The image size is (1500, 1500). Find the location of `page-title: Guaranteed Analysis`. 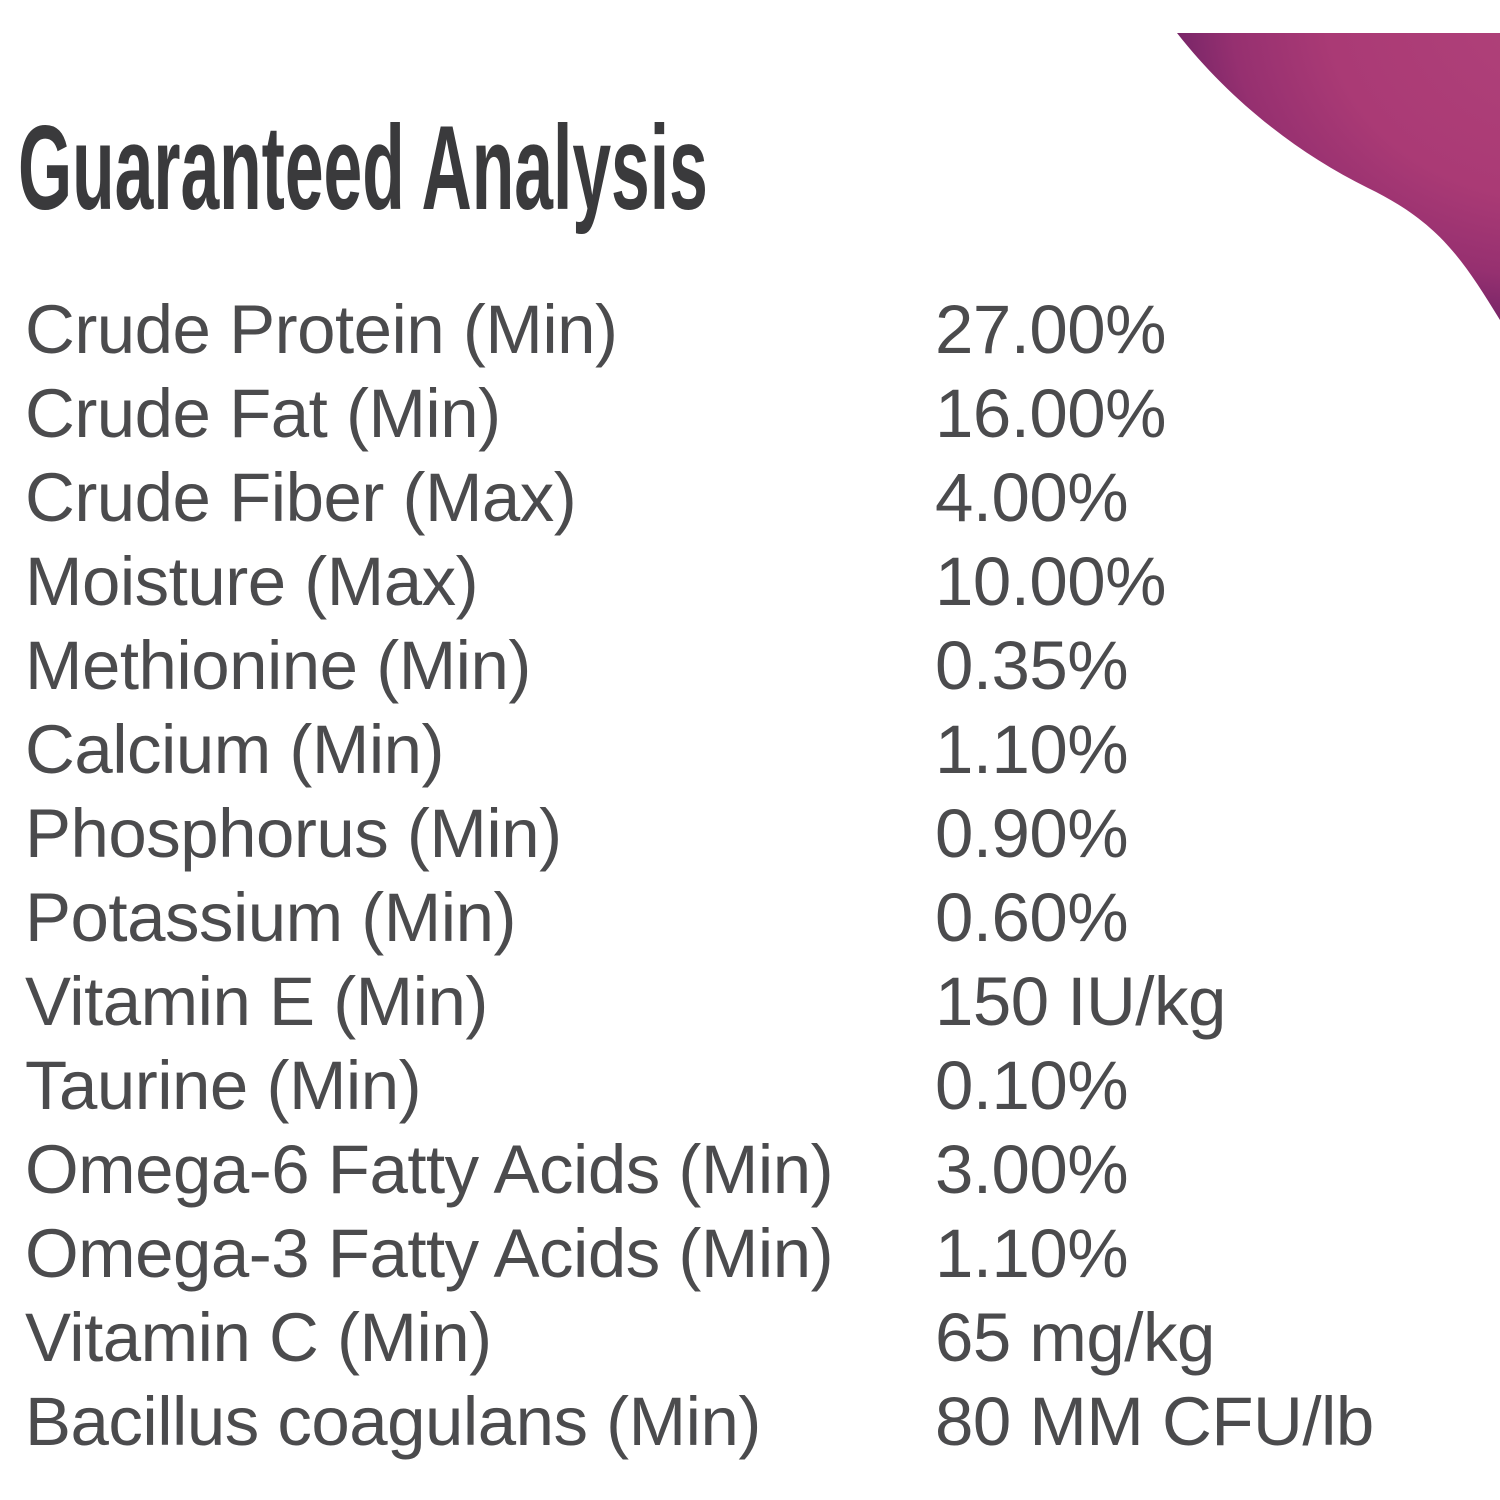

page-title: Guaranteed Analysis is located at coordinates (363, 168).